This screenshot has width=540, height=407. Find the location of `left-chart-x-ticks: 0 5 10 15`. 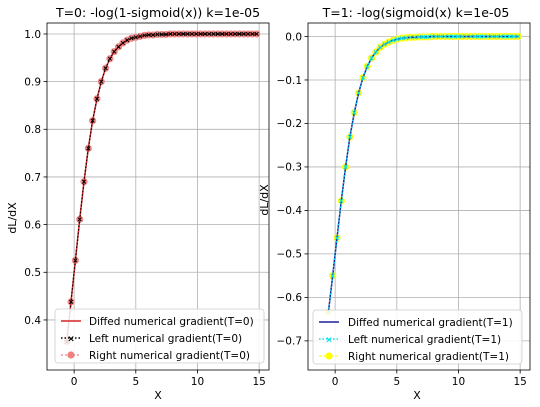

left-chart-x-ticks: 0 5 10 15 is located at coordinates (168, 379).